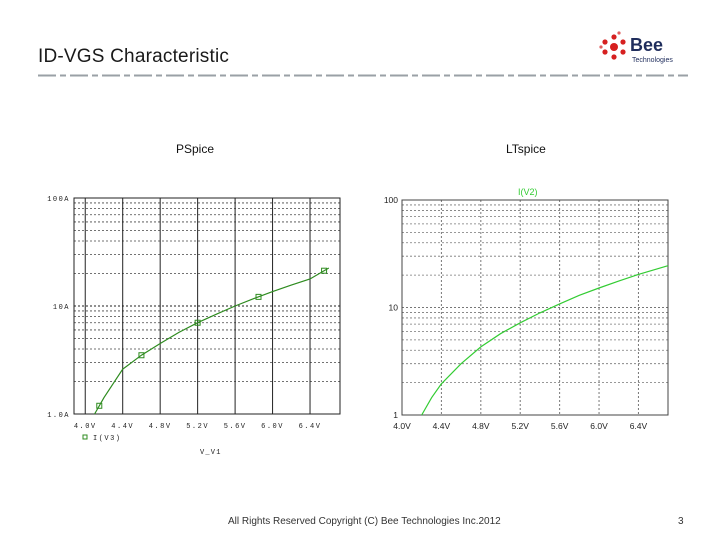 This screenshot has width=728, height=546. Describe the element at coordinates (61, 308) in the screenshot. I see `y-tick-label: 10A` at that location.